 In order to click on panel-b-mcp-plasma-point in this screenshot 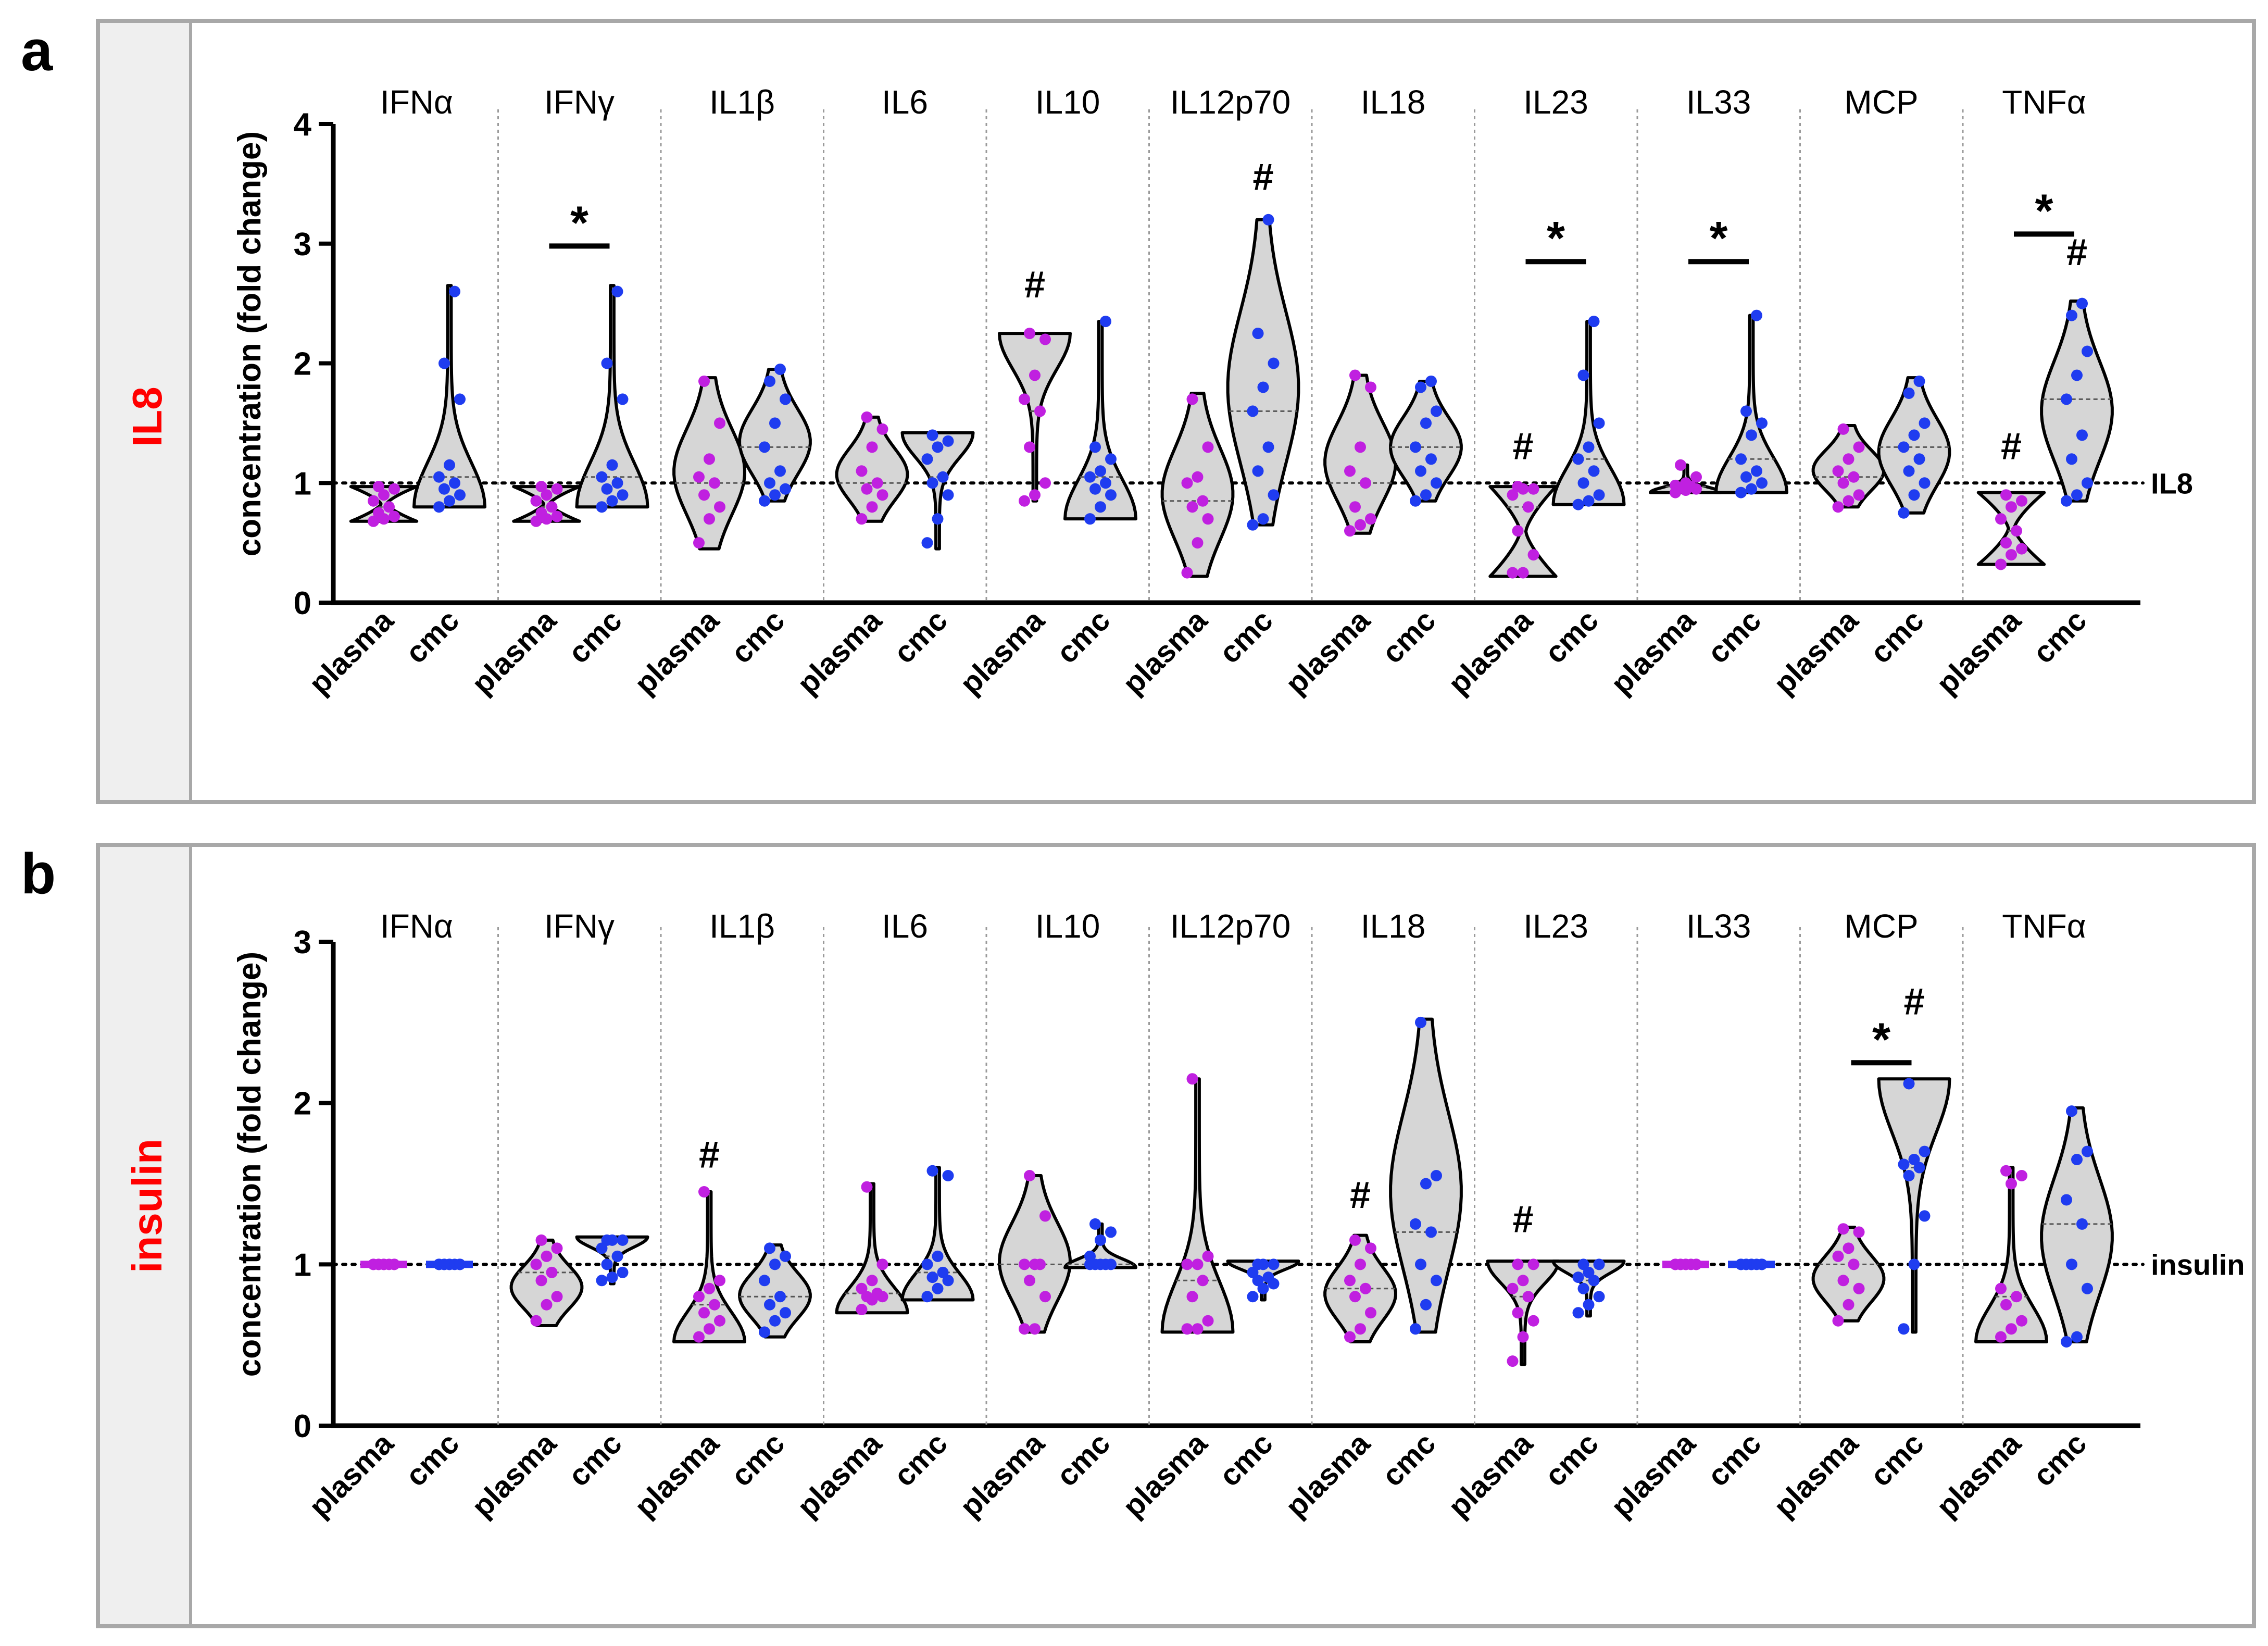, I will do `click(1838, 1321)`.